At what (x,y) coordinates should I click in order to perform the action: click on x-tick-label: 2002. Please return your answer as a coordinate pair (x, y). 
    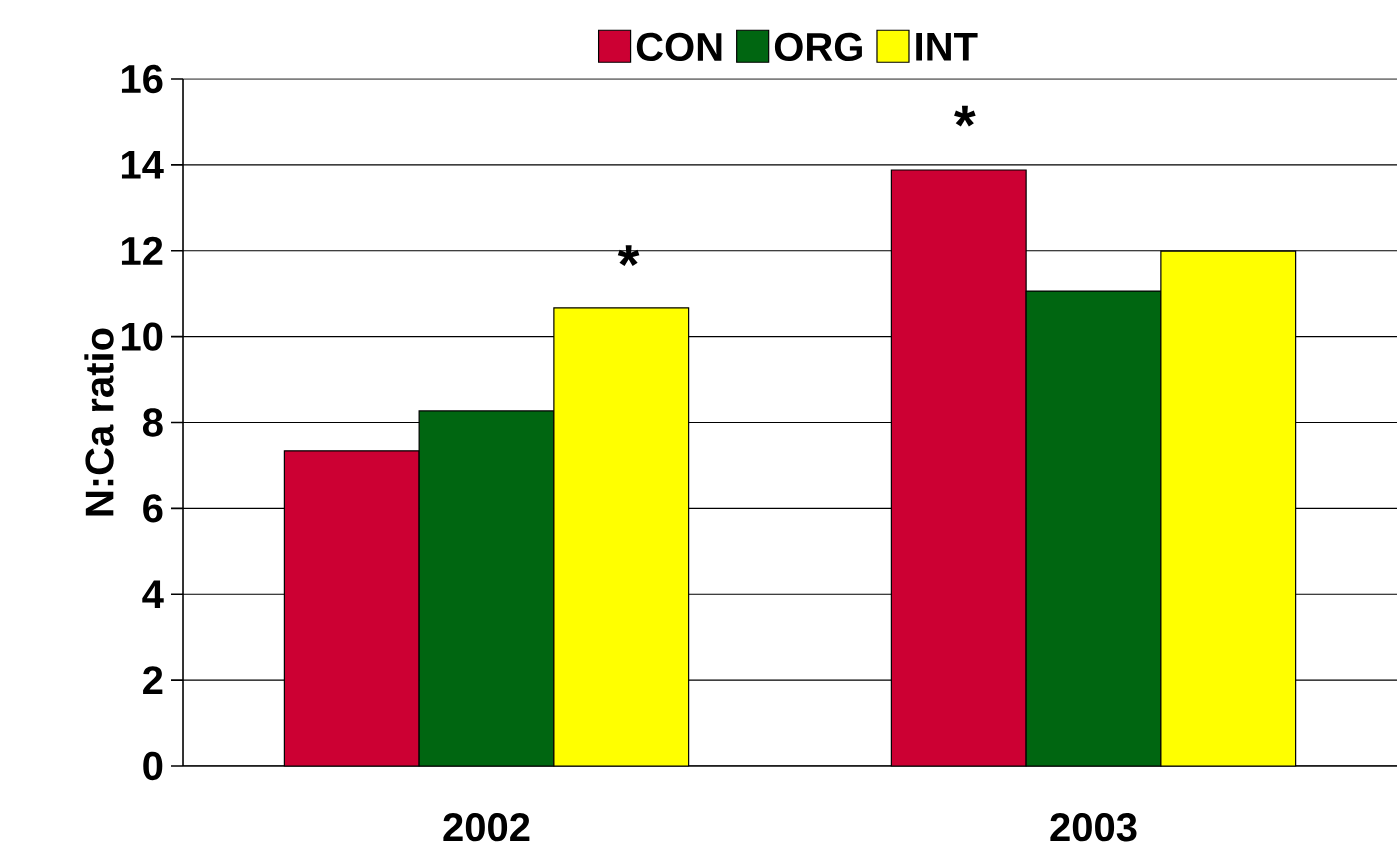
    Looking at the image, I should click on (486, 827).